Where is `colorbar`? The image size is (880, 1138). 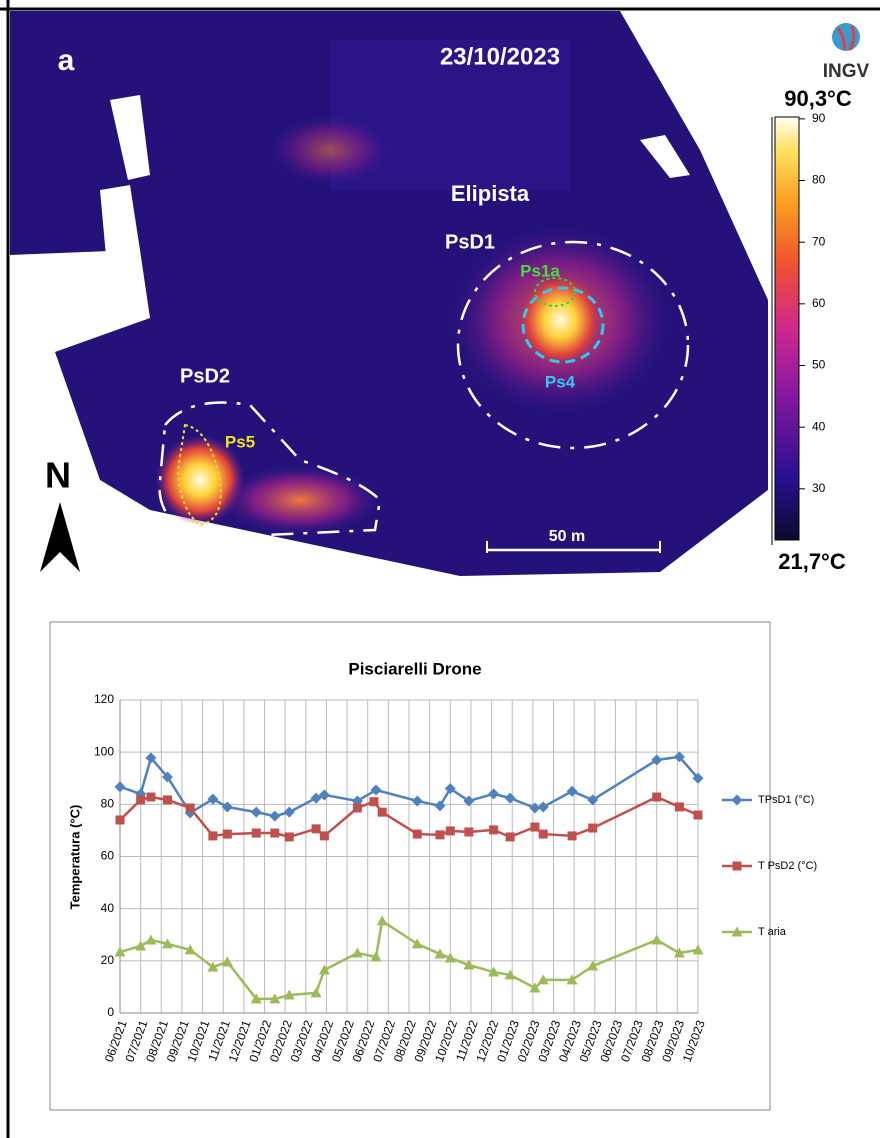 colorbar is located at coordinates (787, 328).